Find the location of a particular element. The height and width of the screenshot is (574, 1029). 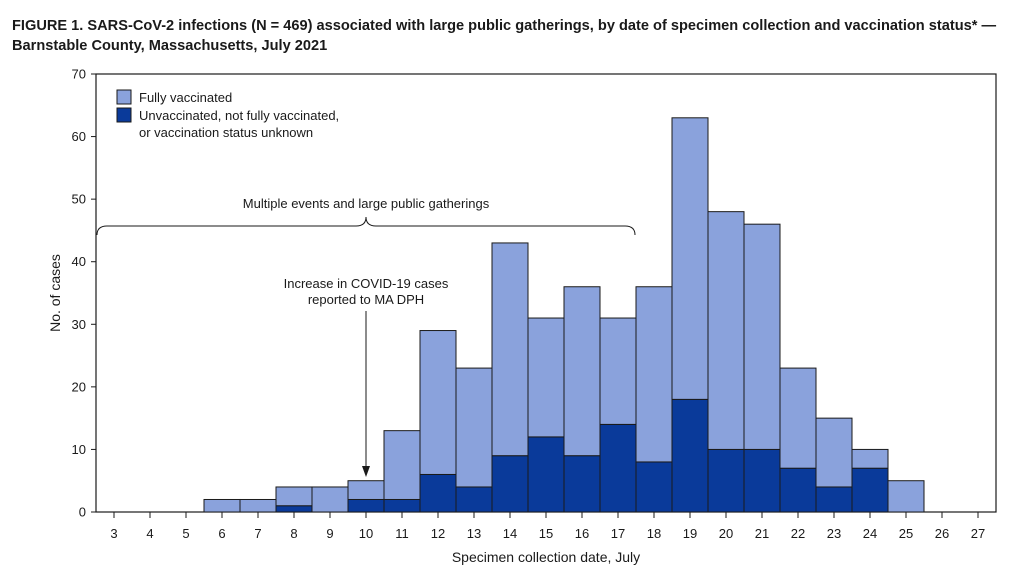

x-tick-label: 16 is located at coordinates (582, 533).